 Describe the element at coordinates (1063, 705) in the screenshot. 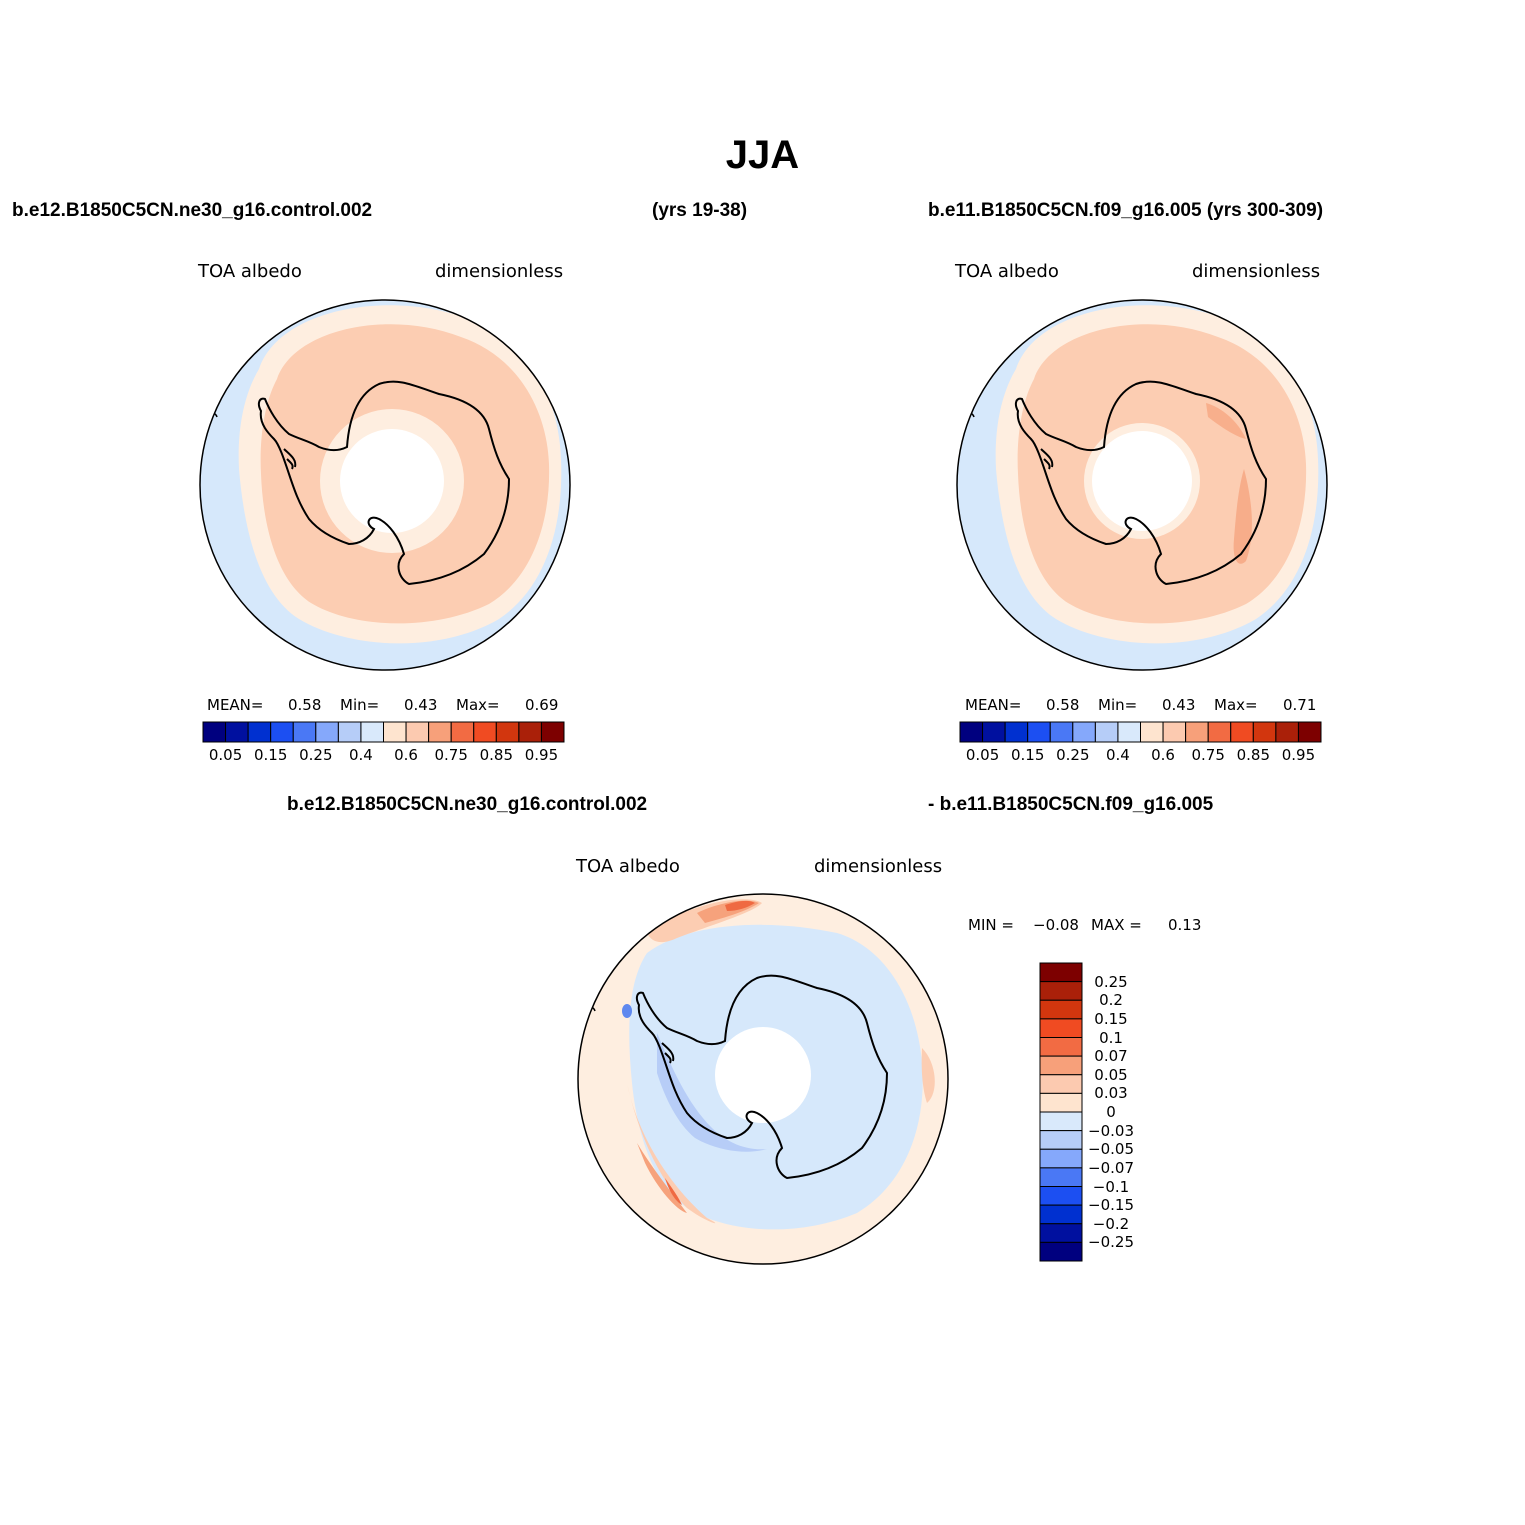

I see `panel2-mean-value: 0.58` at that location.